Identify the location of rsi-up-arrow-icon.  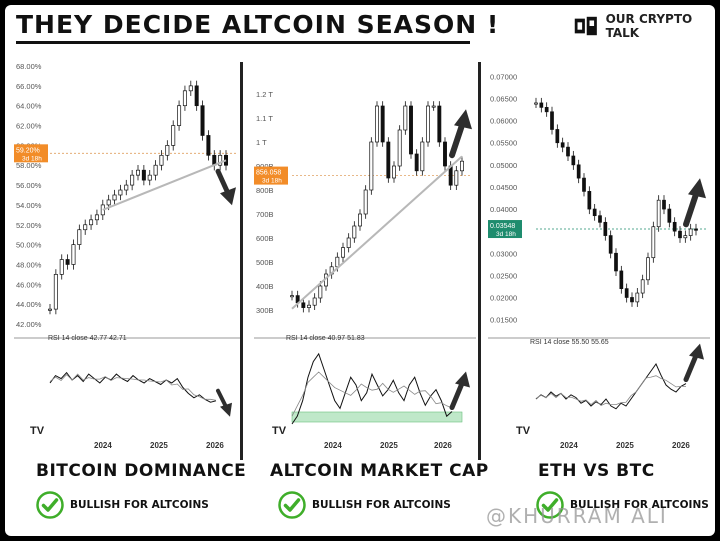
(459, 391).